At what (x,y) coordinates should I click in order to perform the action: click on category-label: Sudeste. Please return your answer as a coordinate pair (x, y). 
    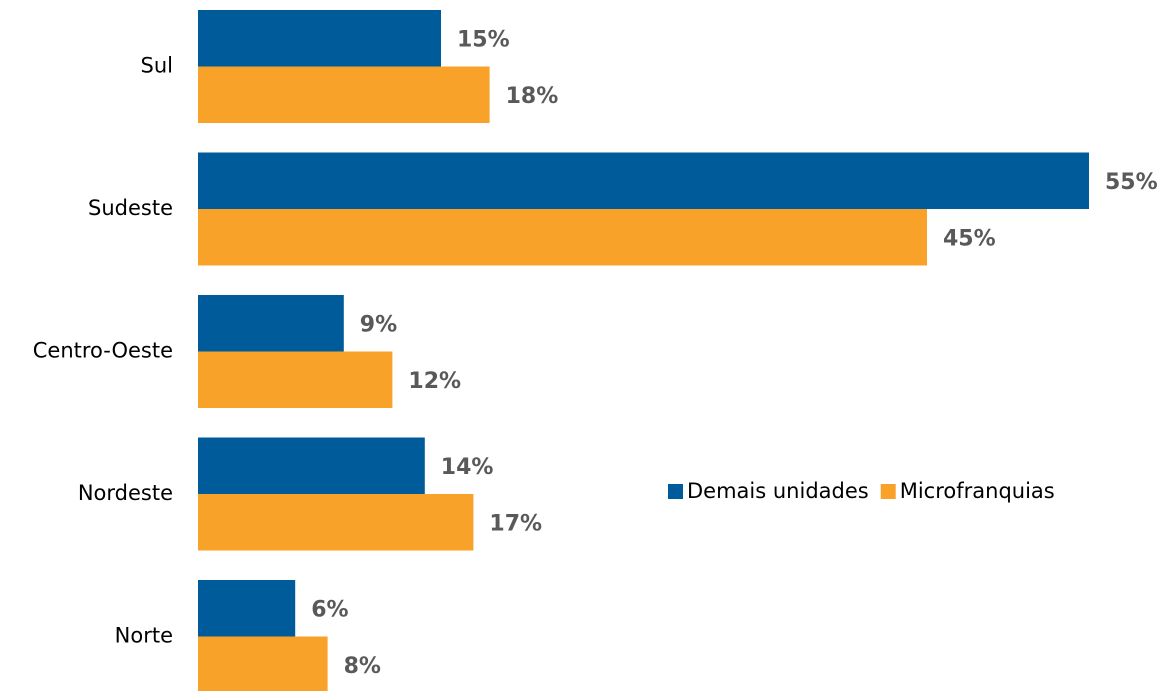
    Looking at the image, I should click on (130, 208).